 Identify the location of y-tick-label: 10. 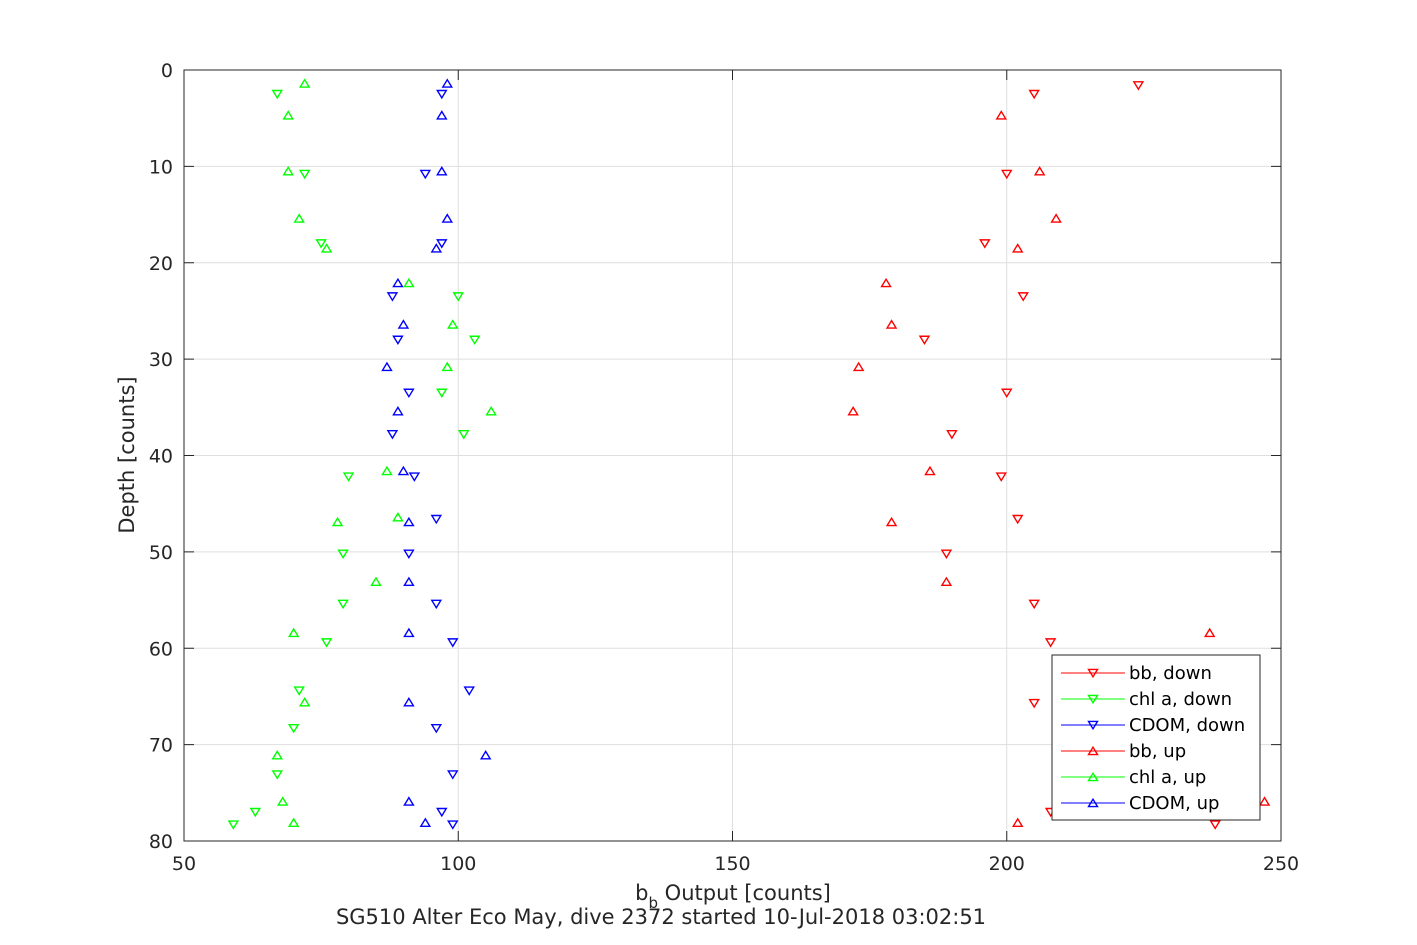
(161, 167).